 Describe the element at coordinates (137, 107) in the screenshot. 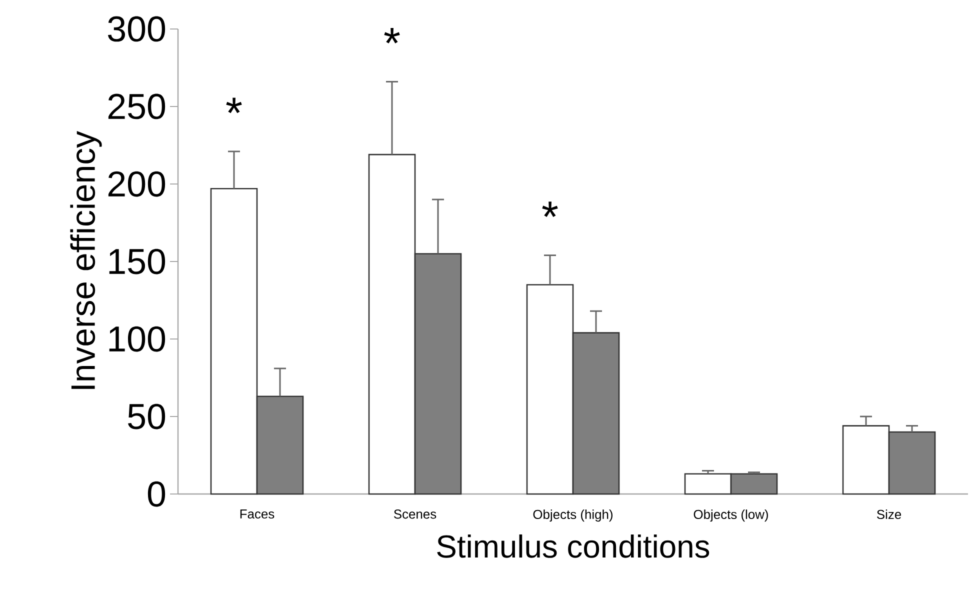

I see `y-tick-label: 250` at that location.